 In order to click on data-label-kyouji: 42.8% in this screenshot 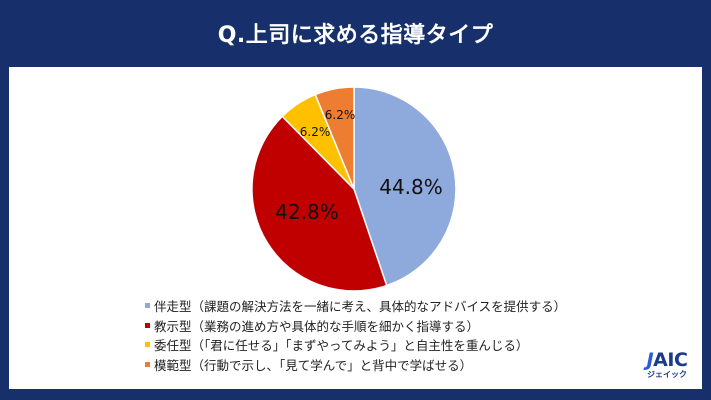, I will do `click(307, 212)`.